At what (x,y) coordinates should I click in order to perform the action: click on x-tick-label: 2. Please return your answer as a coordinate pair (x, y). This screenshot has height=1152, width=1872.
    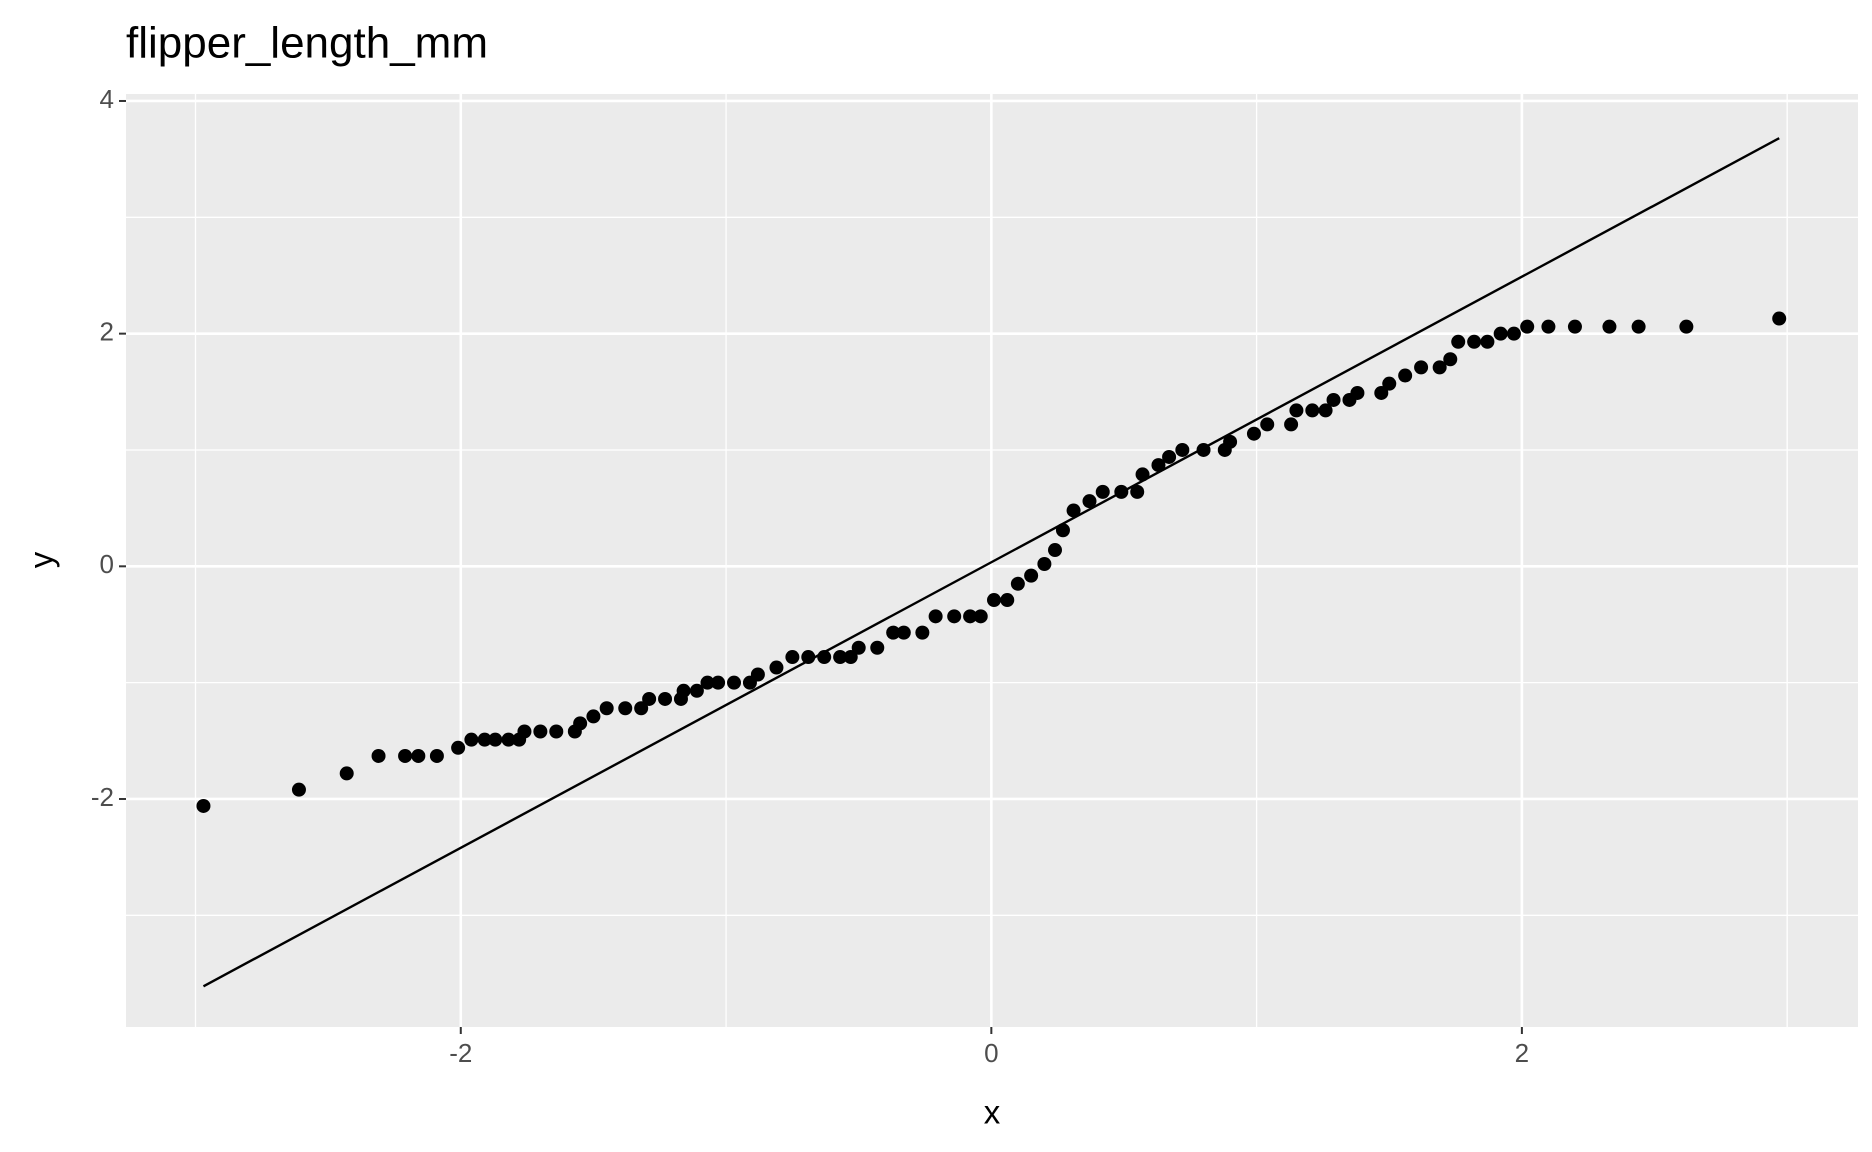
    Looking at the image, I should click on (1522, 1053).